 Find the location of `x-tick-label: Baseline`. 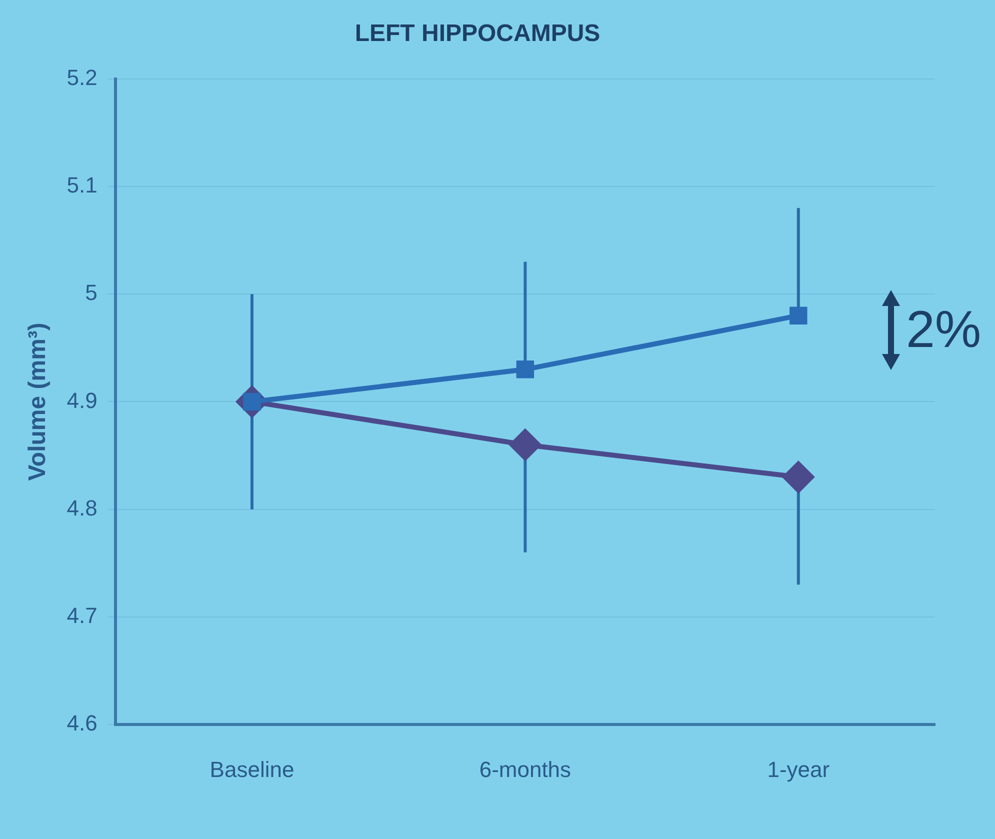

x-tick-label: Baseline is located at coordinates (252, 769).